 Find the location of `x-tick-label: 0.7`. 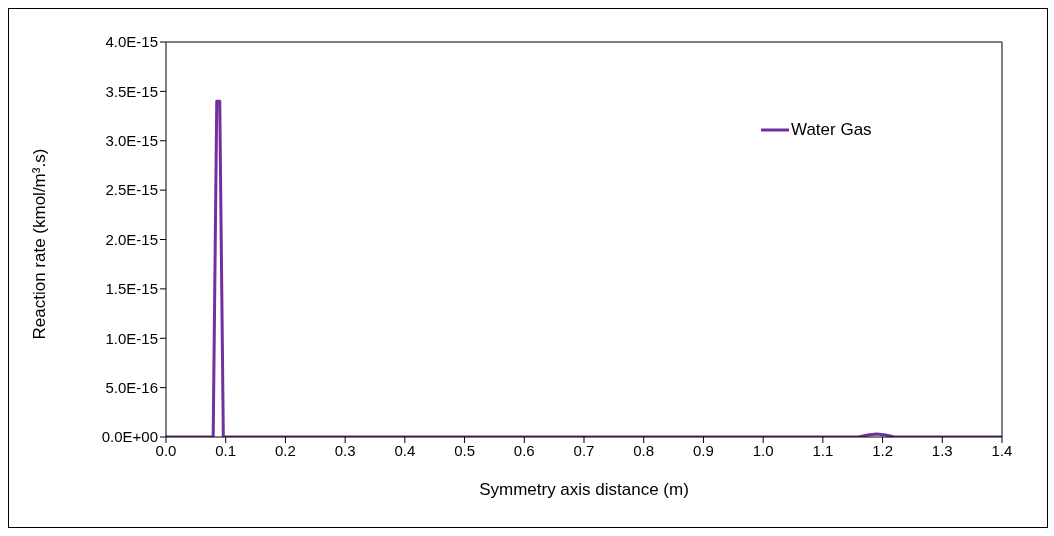

x-tick-label: 0.7 is located at coordinates (584, 450).